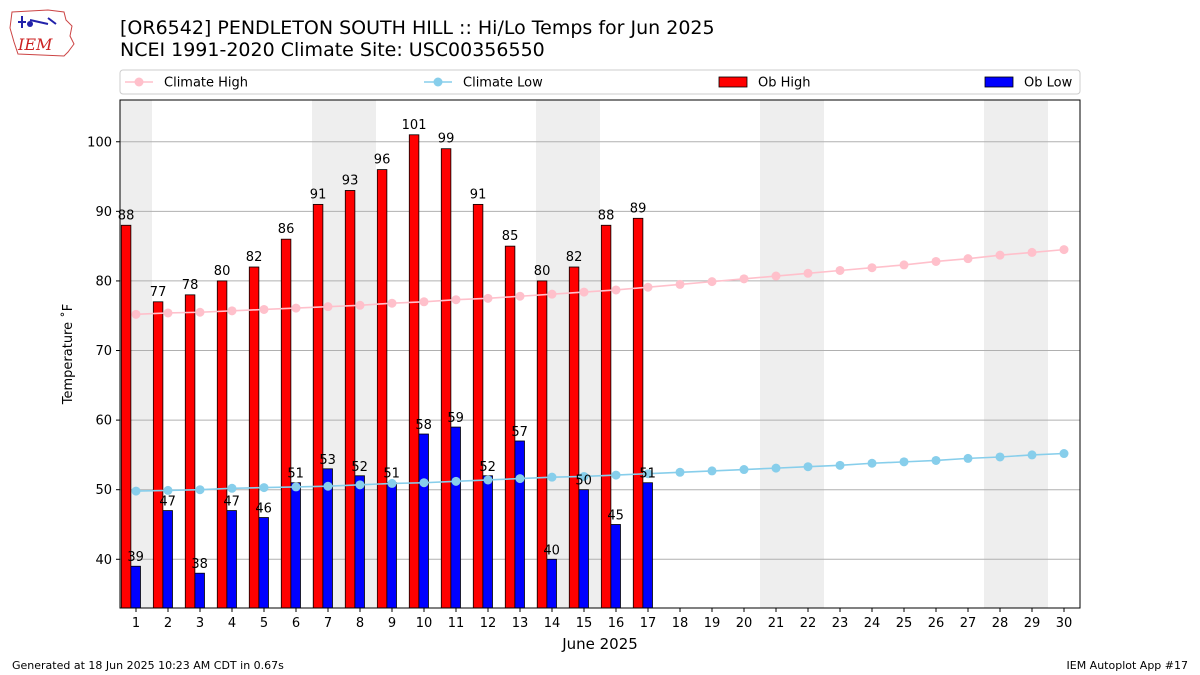 This screenshot has height=675, width=1200. What do you see at coordinates (680, 623) in the screenshot?
I see `xtick-label-18: 18` at bounding box center [680, 623].